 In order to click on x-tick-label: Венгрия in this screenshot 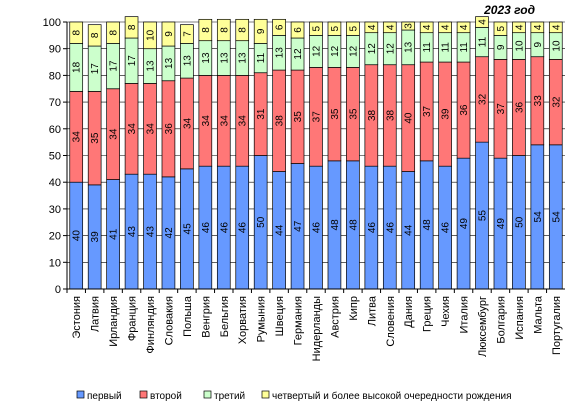, I will do `click(206, 317)`.